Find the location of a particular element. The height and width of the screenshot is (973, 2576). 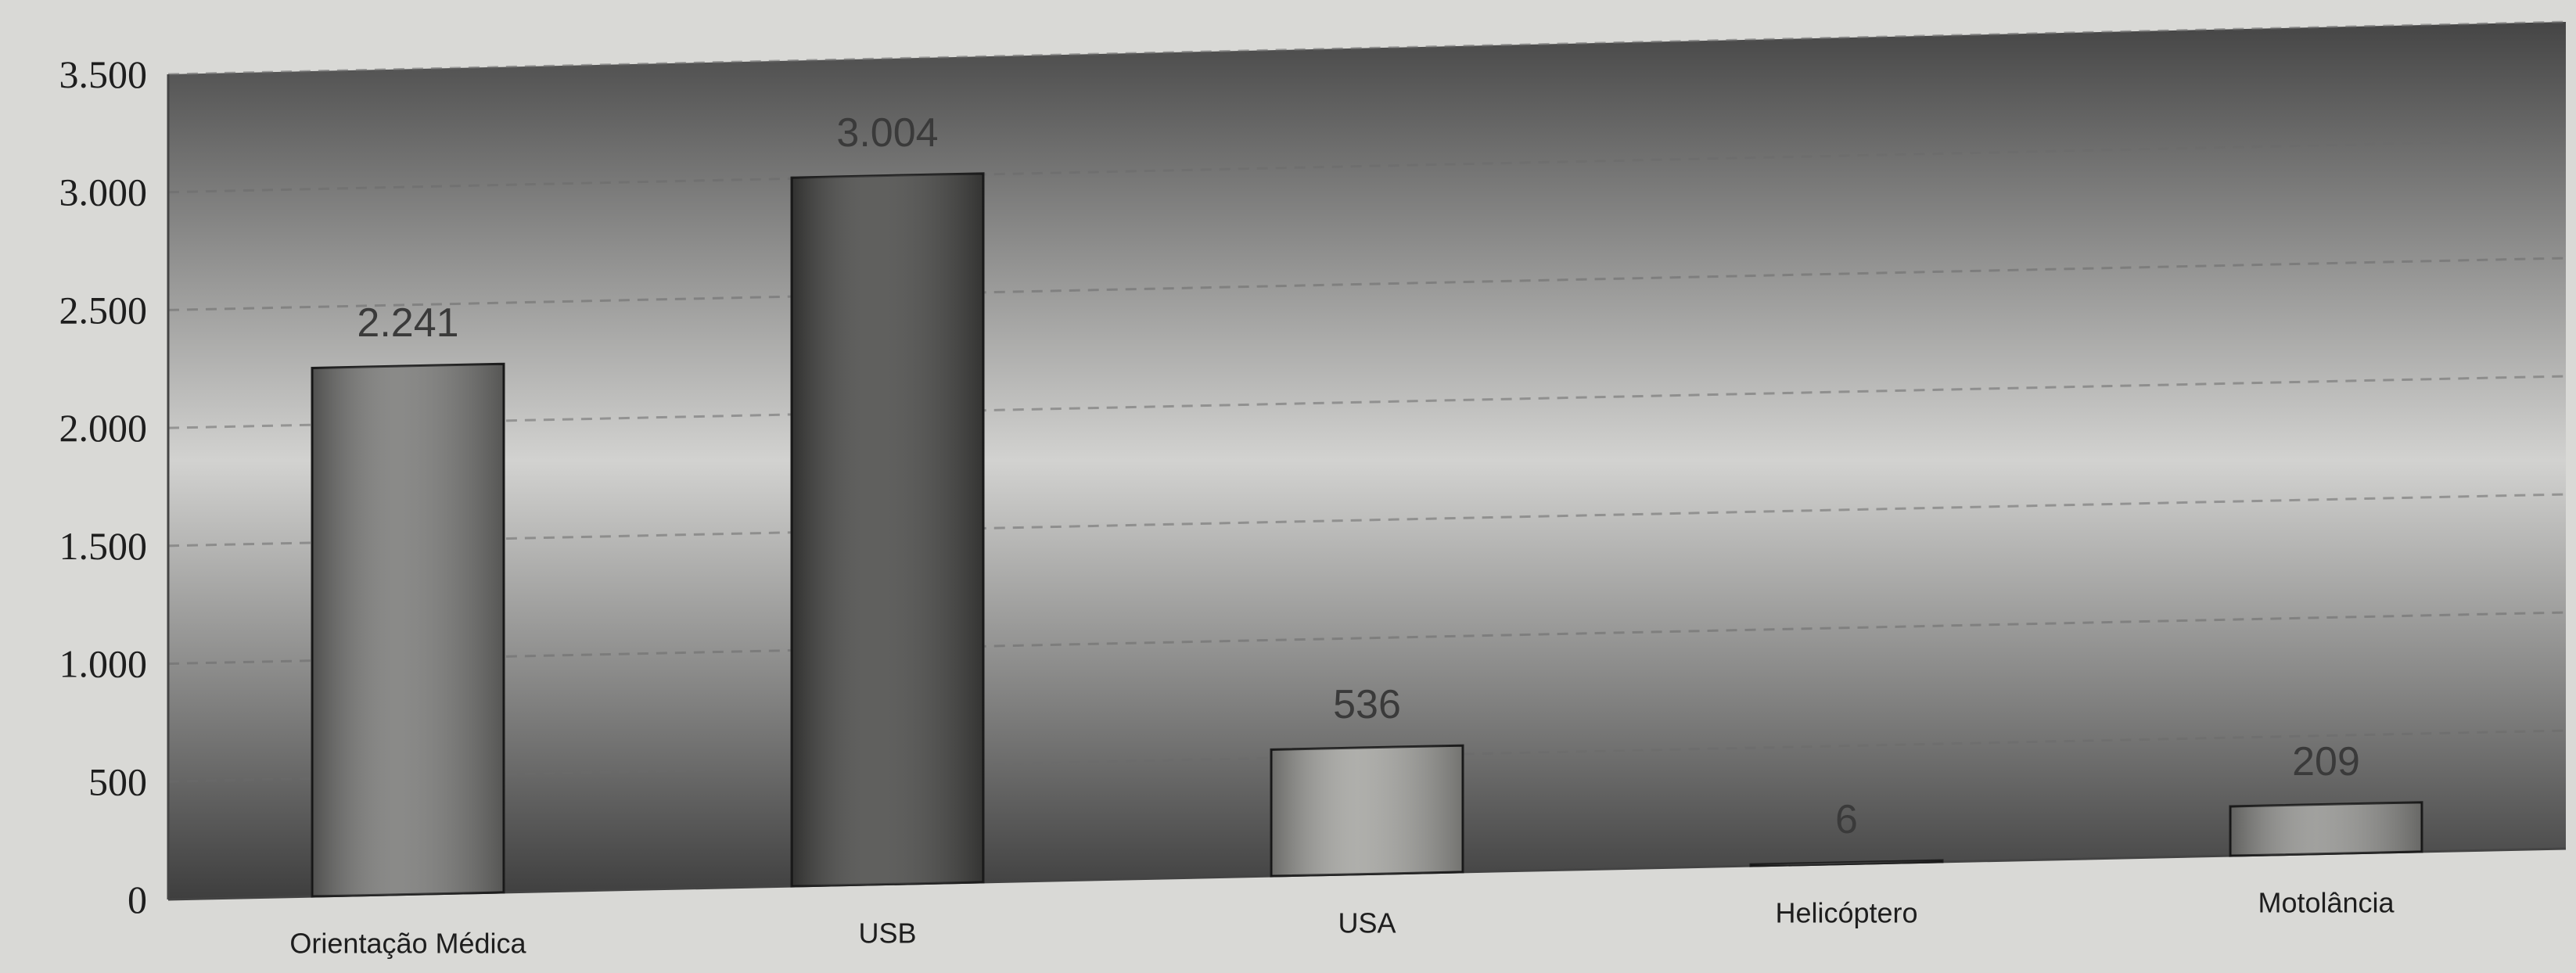

y-tick-label: 2.000 is located at coordinates (103, 428).